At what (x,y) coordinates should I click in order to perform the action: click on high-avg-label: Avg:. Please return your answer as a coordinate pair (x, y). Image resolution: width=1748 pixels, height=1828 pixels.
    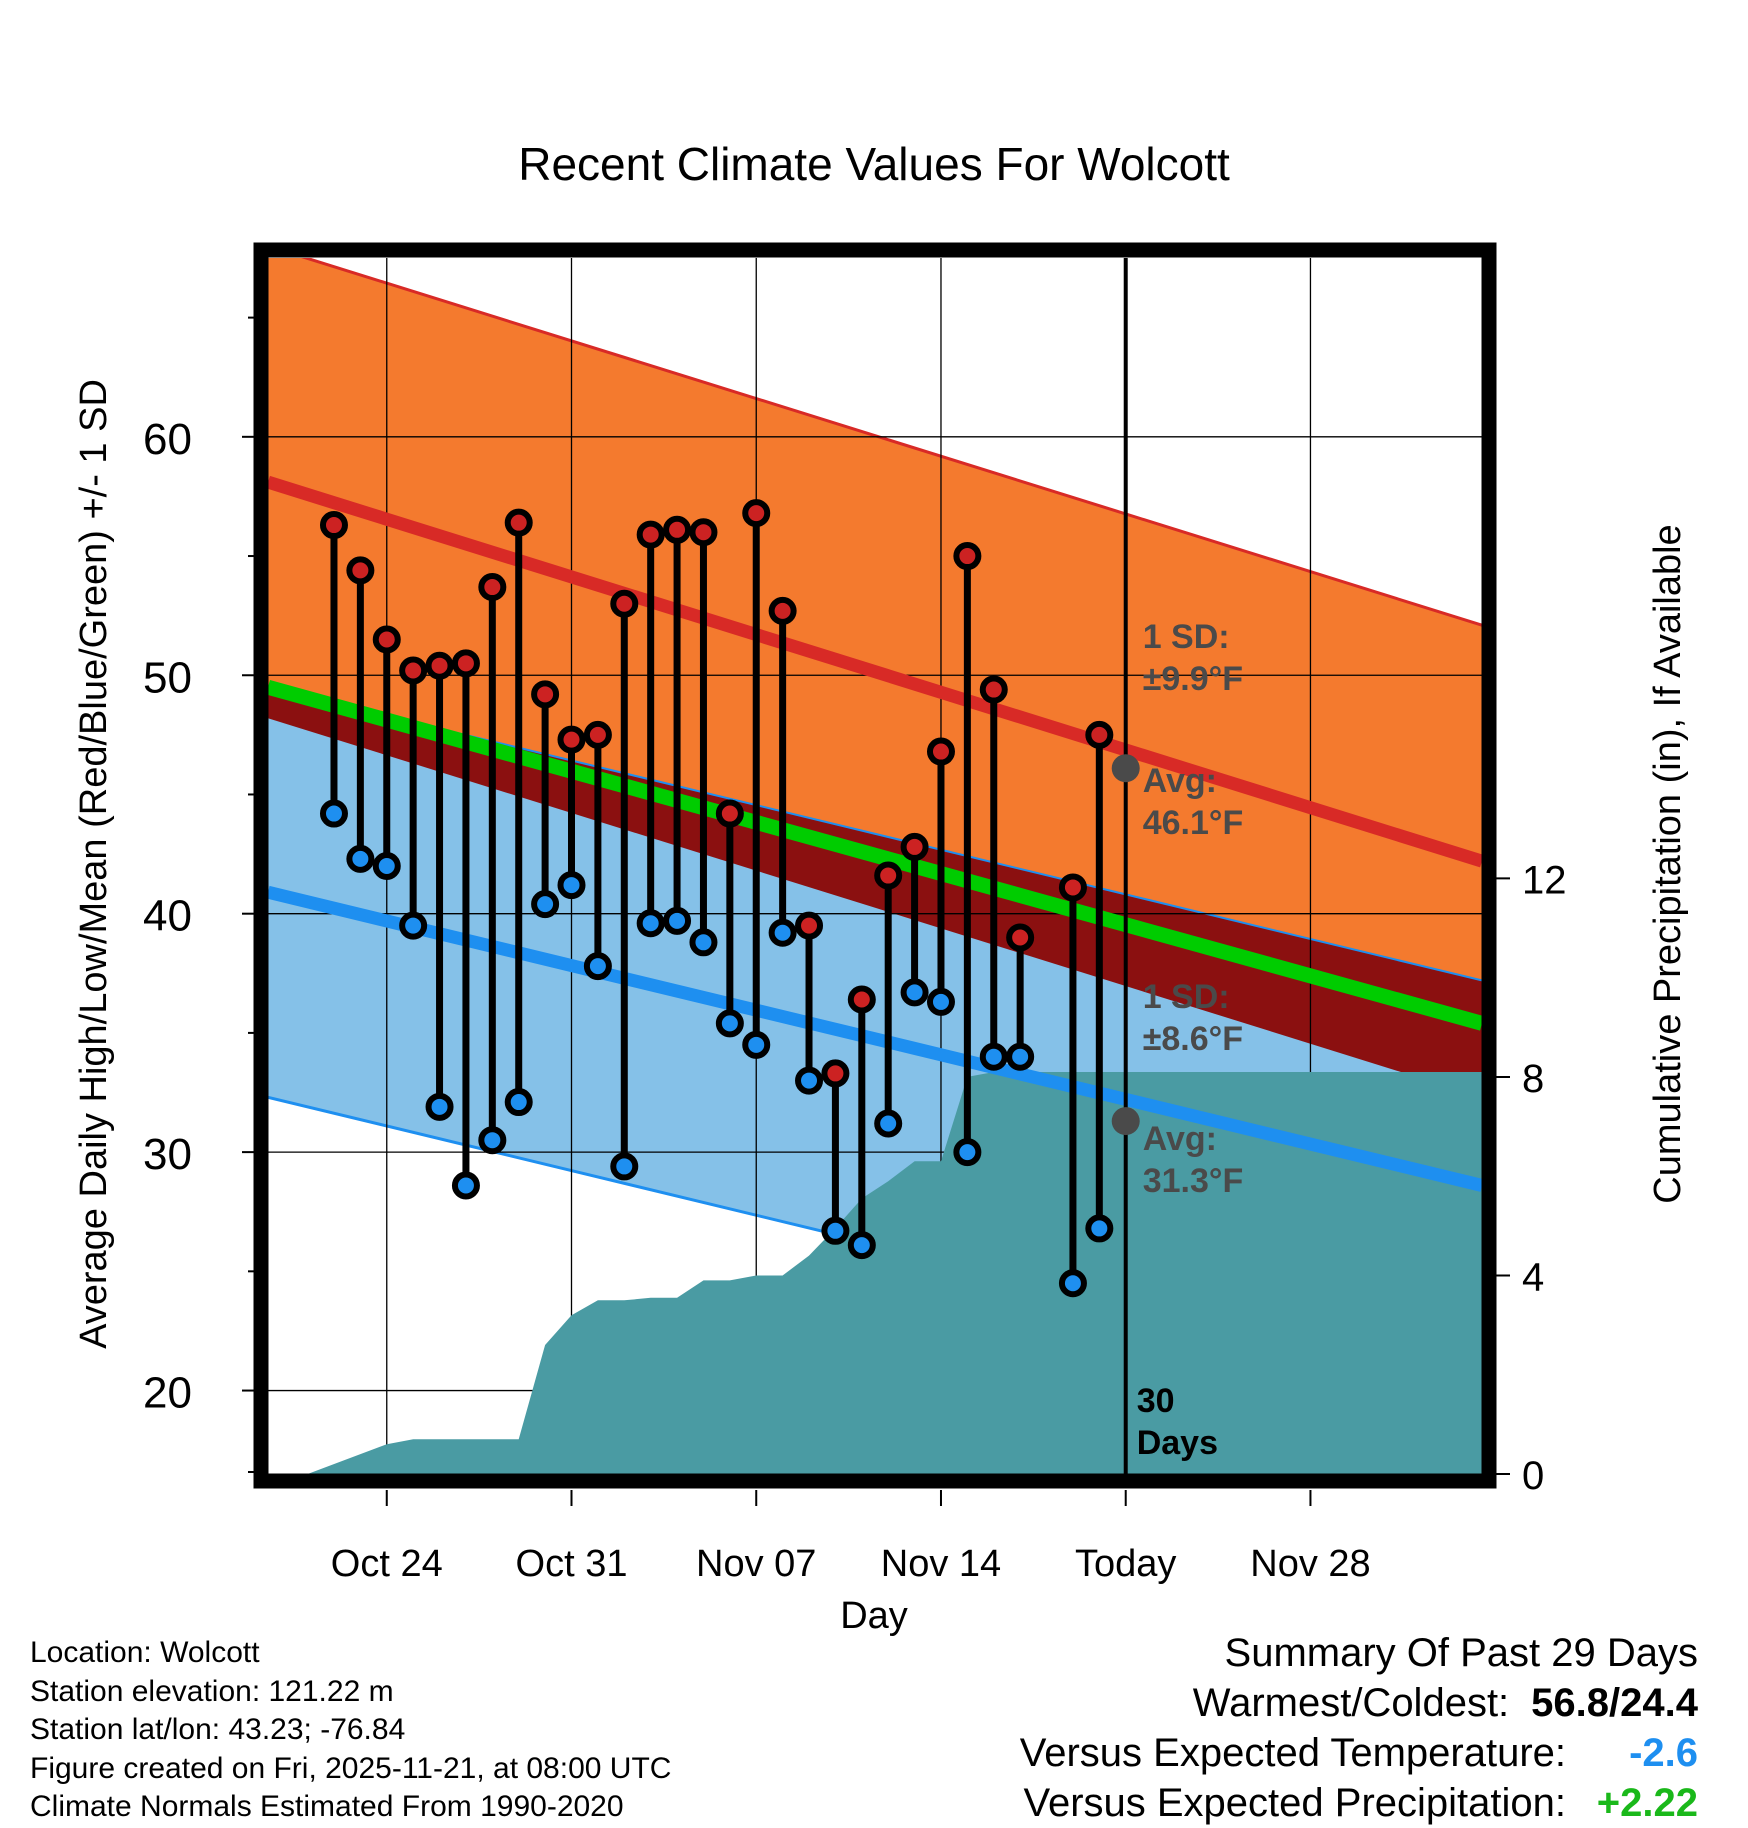
    Looking at the image, I should click on (1180, 781).